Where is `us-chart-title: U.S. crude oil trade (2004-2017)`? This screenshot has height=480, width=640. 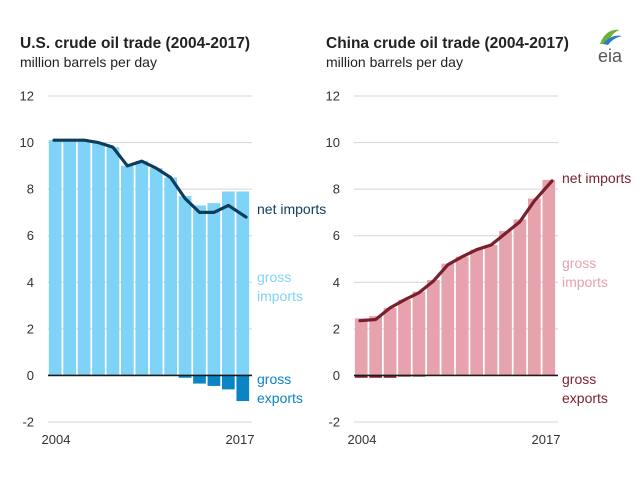
us-chart-title: U.S. crude oil trade (2004-2017) is located at coordinates (135, 43).